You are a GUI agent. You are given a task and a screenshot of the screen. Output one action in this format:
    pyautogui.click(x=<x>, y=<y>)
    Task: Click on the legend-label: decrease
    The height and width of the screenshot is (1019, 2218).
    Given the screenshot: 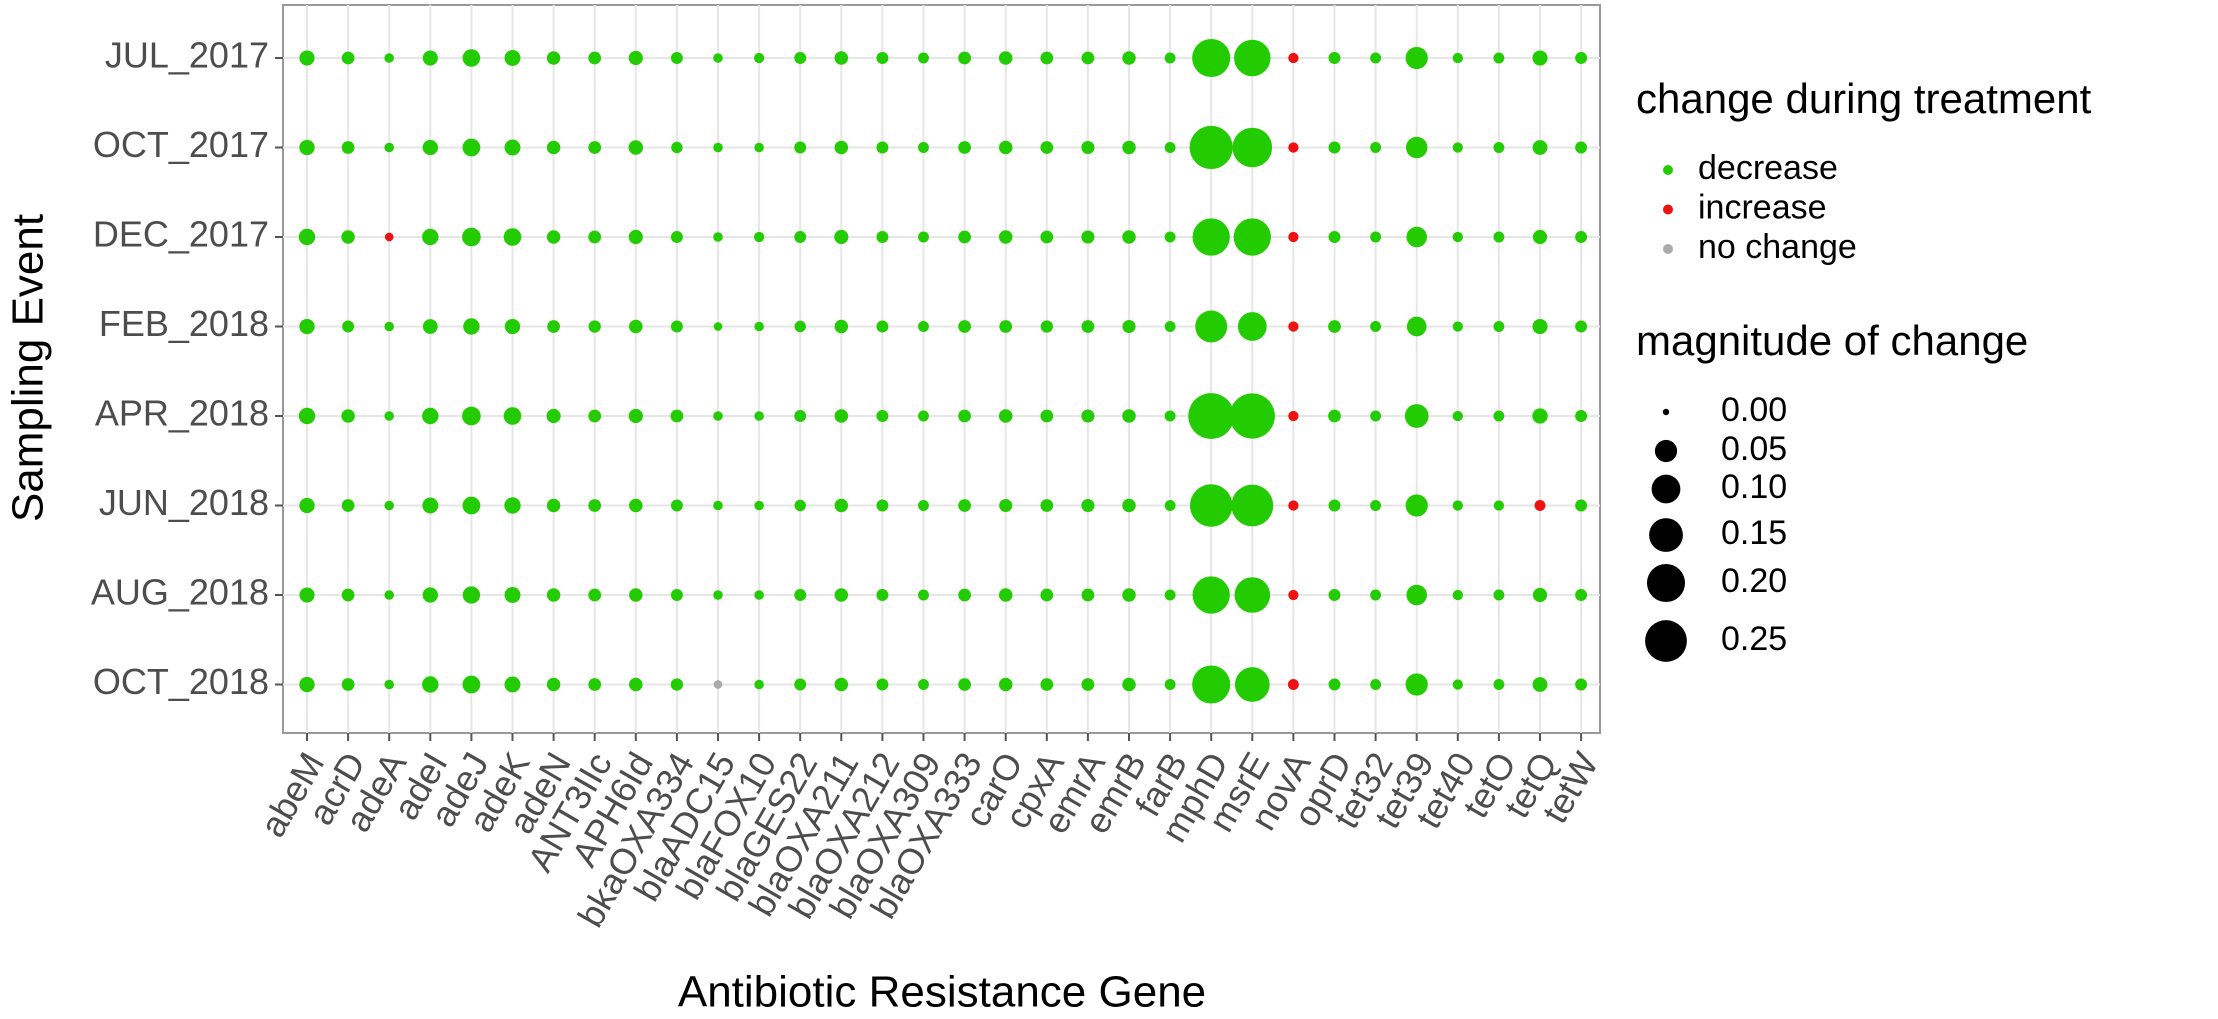 What is the action you would take?
    pyautogui.click(x=1768, y=168)
    